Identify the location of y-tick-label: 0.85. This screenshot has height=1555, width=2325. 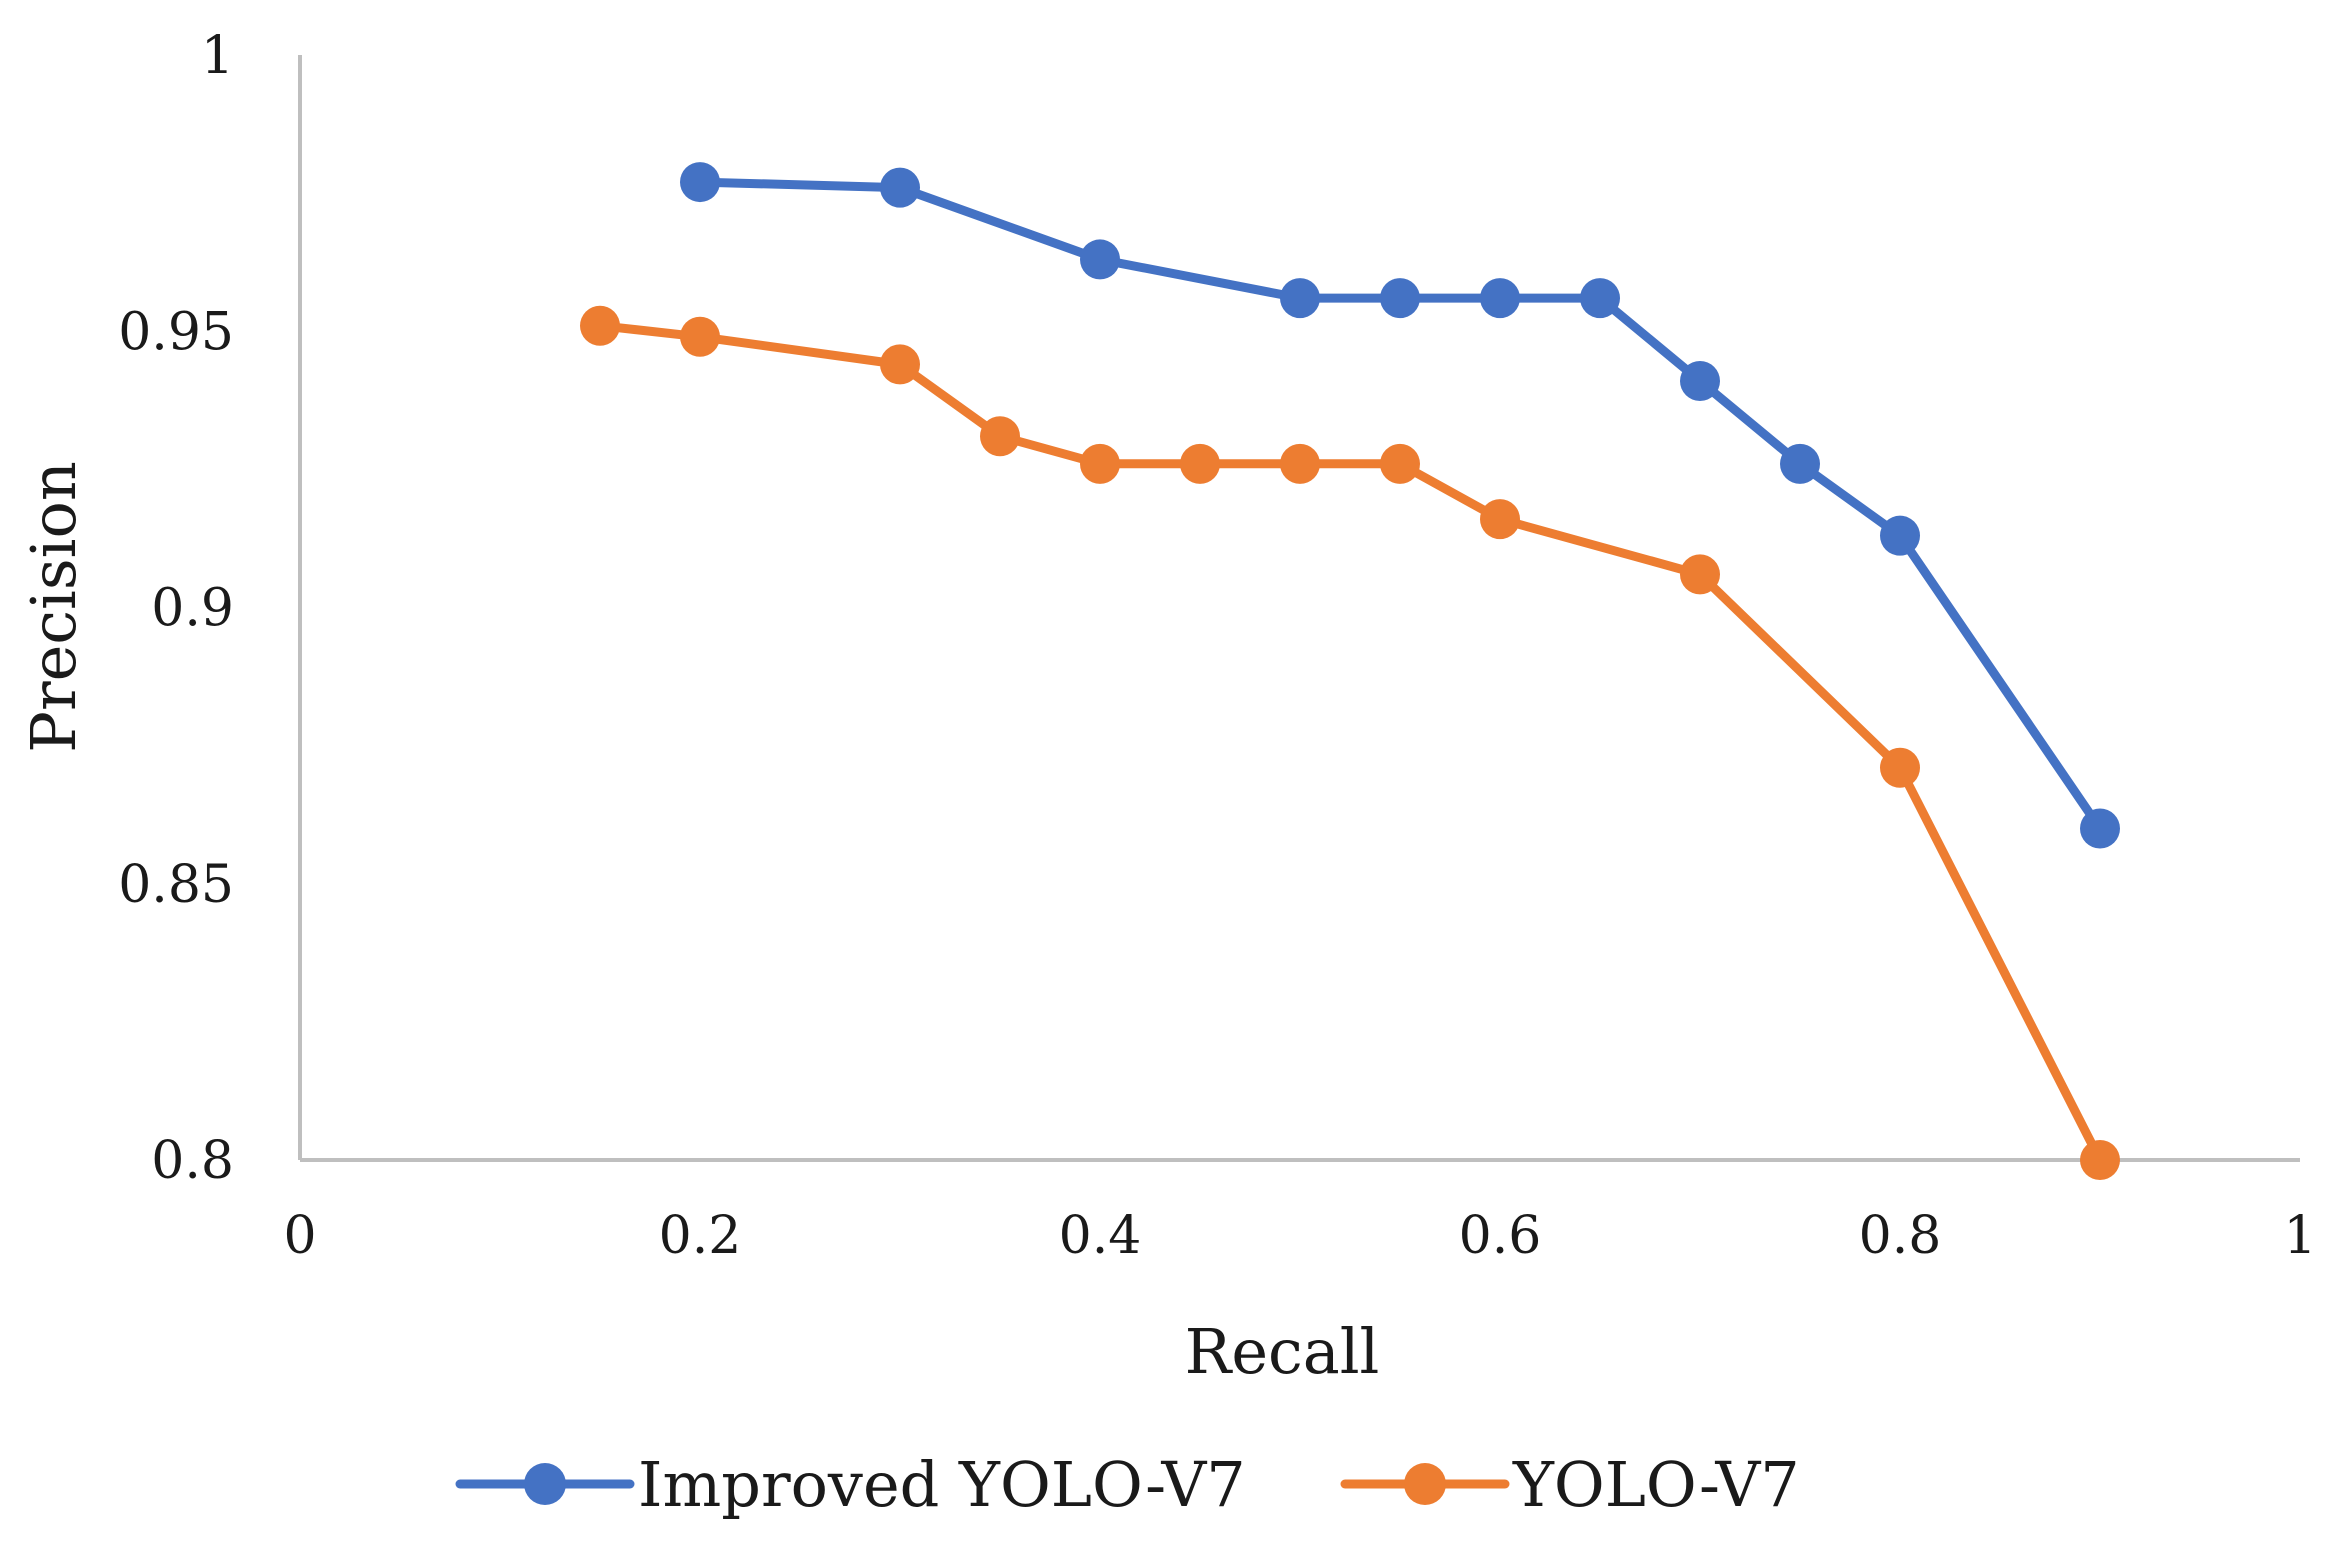
(176, 885).